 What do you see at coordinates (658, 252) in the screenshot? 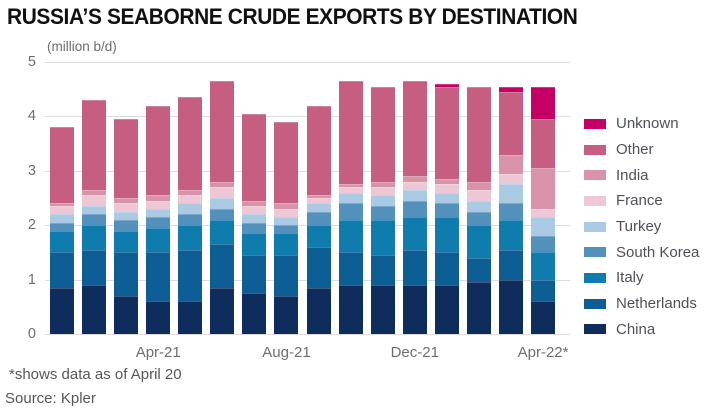
I see `legend-label: South Korea` at bounding box center [658, 252].